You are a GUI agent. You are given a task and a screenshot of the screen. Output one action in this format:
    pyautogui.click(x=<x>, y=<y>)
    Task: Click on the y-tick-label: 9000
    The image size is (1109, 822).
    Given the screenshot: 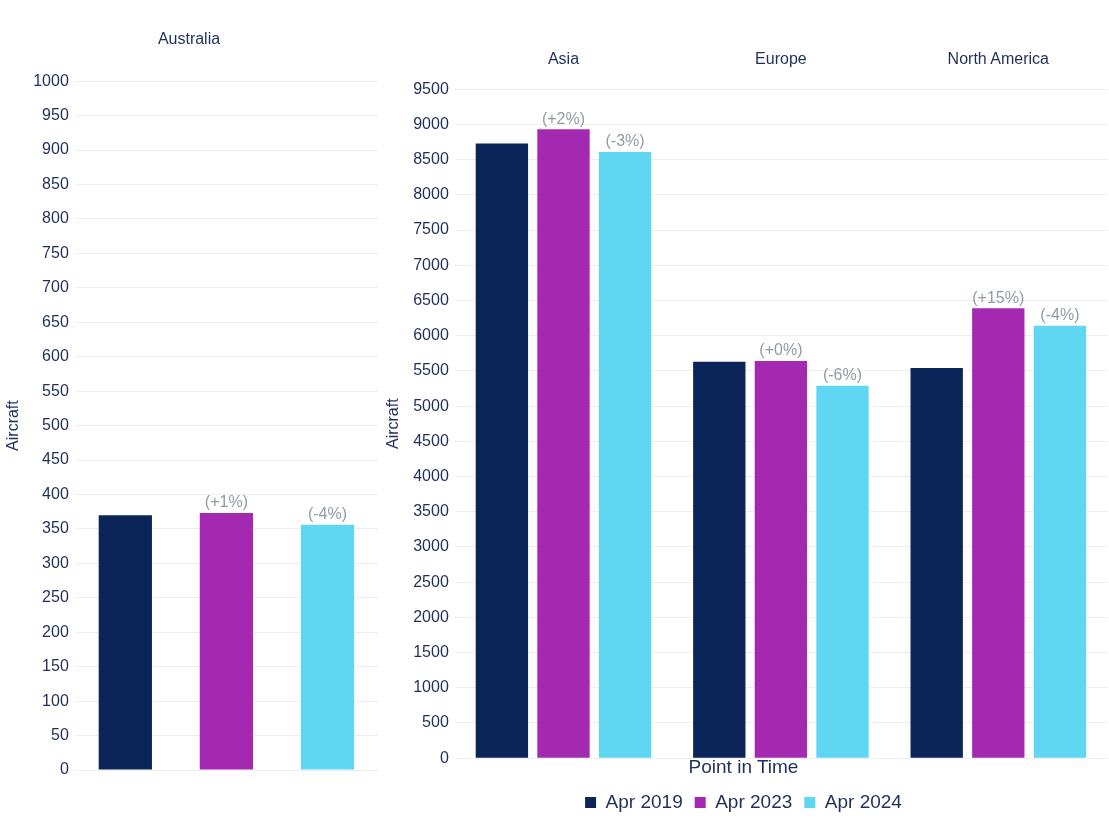 What is the action you would take?
    pyautogui.click(x=431, y=123)
    